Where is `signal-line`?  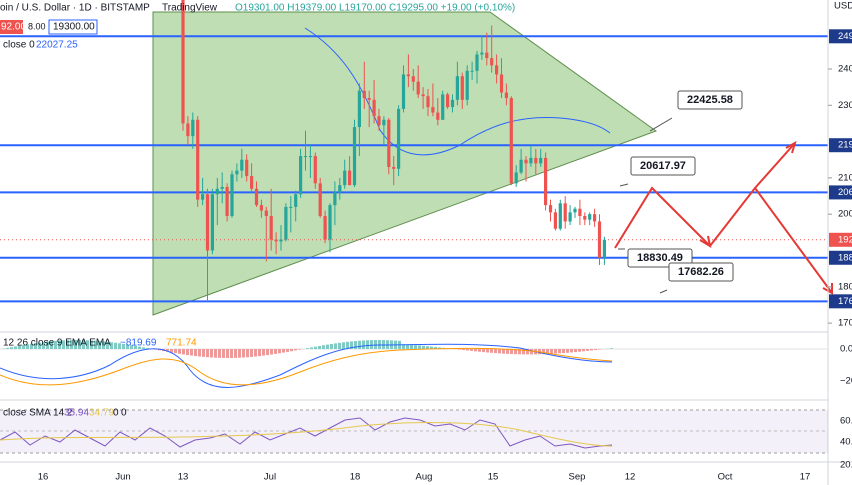 signal-line is located at coordinates (306, 366).